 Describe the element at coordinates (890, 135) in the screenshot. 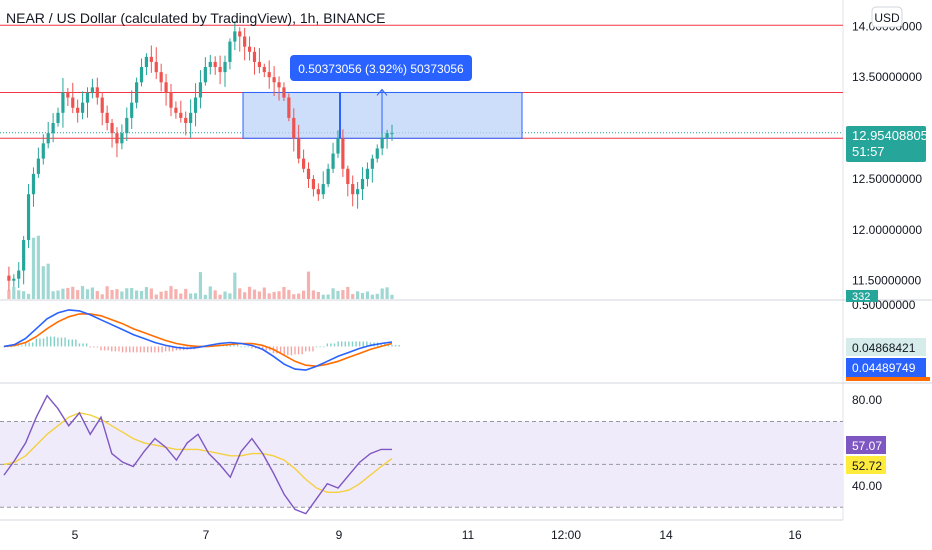

I see `last-price-value: 12.95408805` at that location.